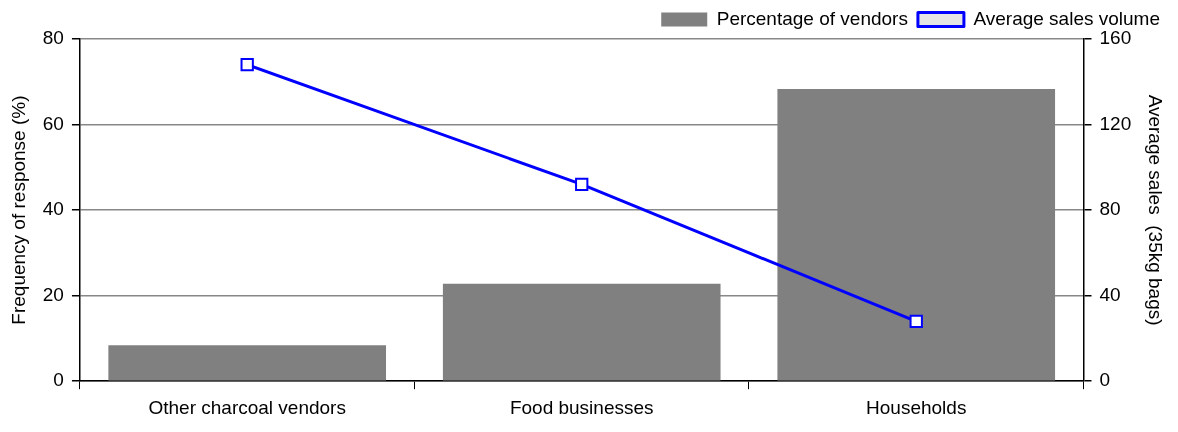 The height and width of the screenshot is (432, 1178). I want to click on y2-tick-label: 120, so click(1115, 123).